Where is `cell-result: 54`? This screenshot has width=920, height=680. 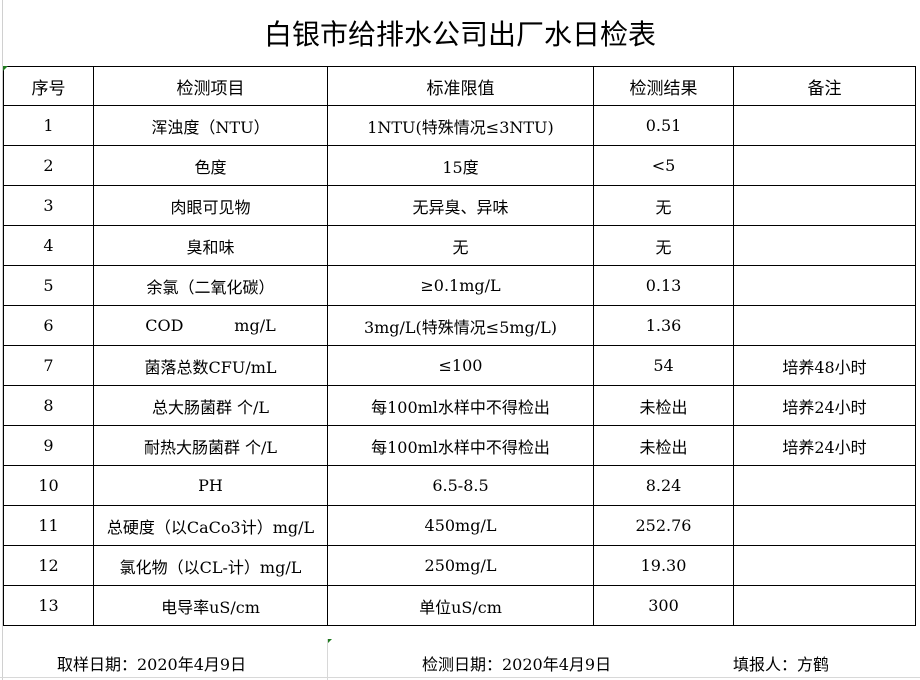 cell-result: 54 is located at coordinates (663, 365).